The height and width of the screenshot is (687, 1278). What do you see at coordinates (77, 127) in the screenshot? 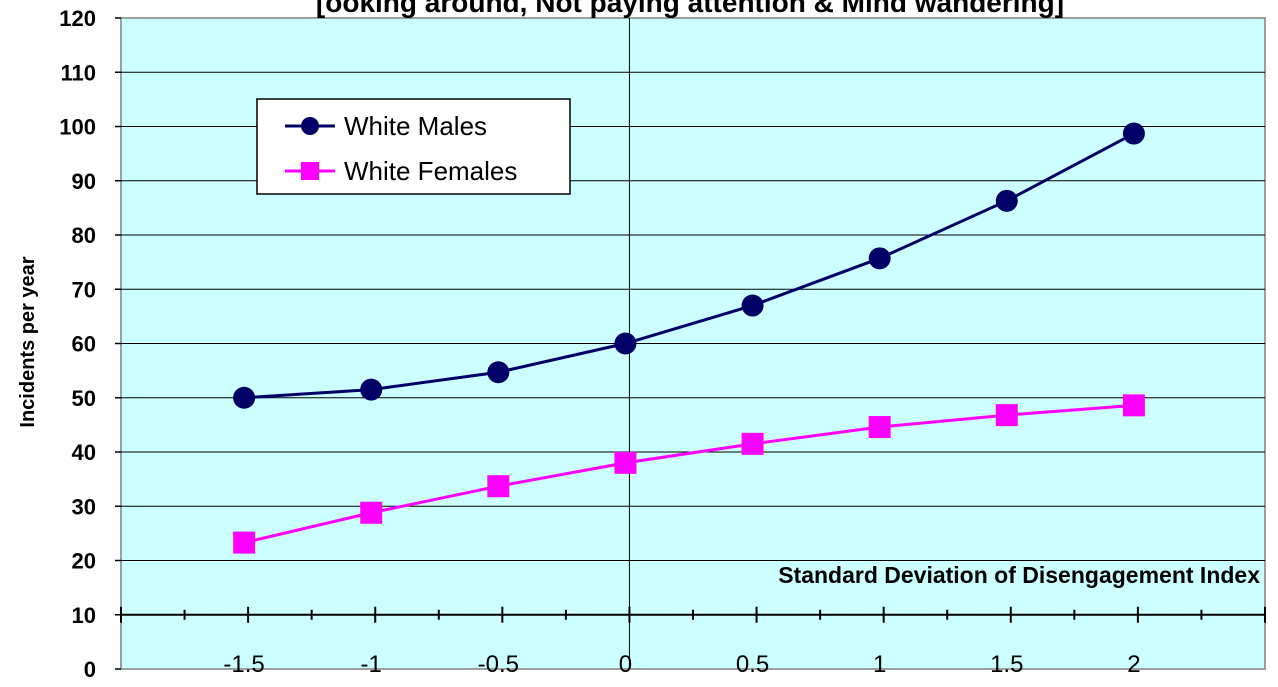
I see `y-tick-label: 100` at bounding box center [77, 127].